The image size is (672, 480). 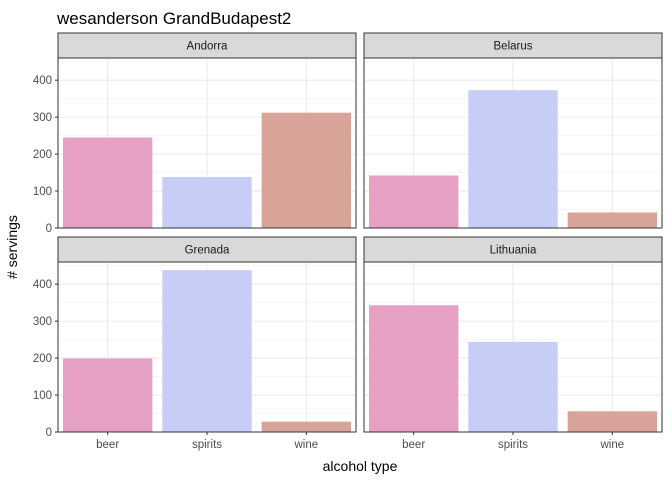 What do you see at coordinates (413, 201) in the screenshot?
I see `bar-belarus-beer` at bounding box center [413, 201].